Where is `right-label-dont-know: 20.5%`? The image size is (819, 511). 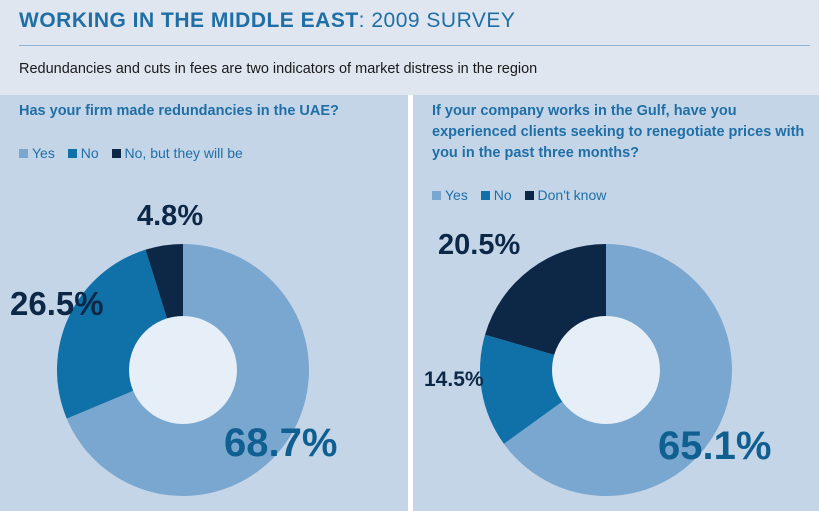 right-label-dont-know: 20.5% is located at coordinates (479, 245).